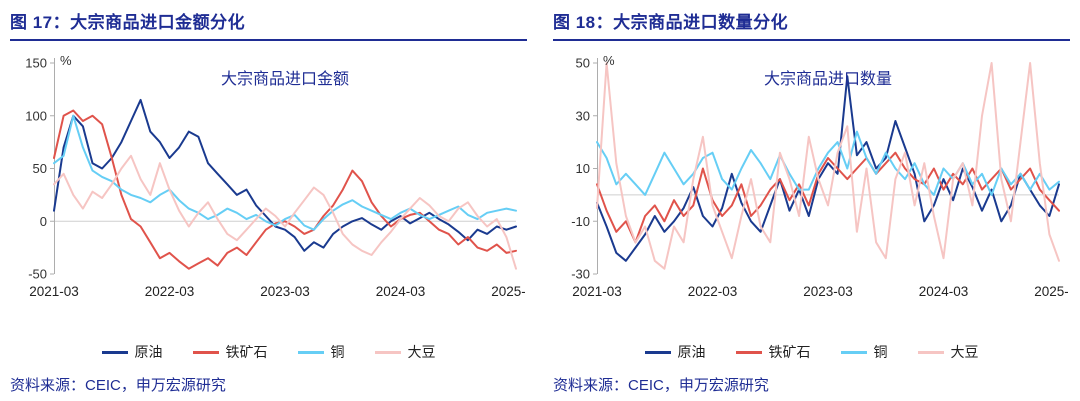  Describe the element at coordinates (285, 212) in the screenshot. I see `series-line-soybean` at that location.